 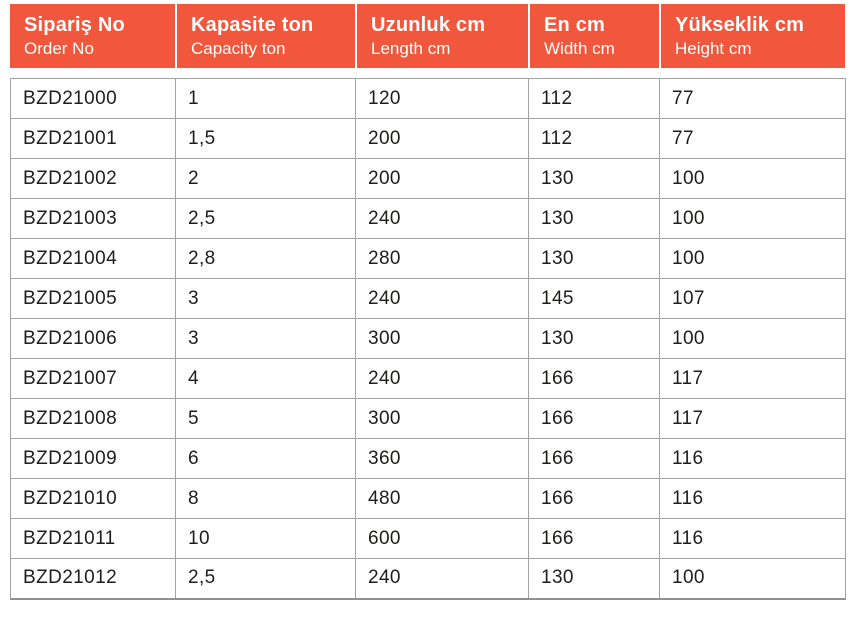 I want to click on table-cell: BZD21006, so click(x=93, y=338).